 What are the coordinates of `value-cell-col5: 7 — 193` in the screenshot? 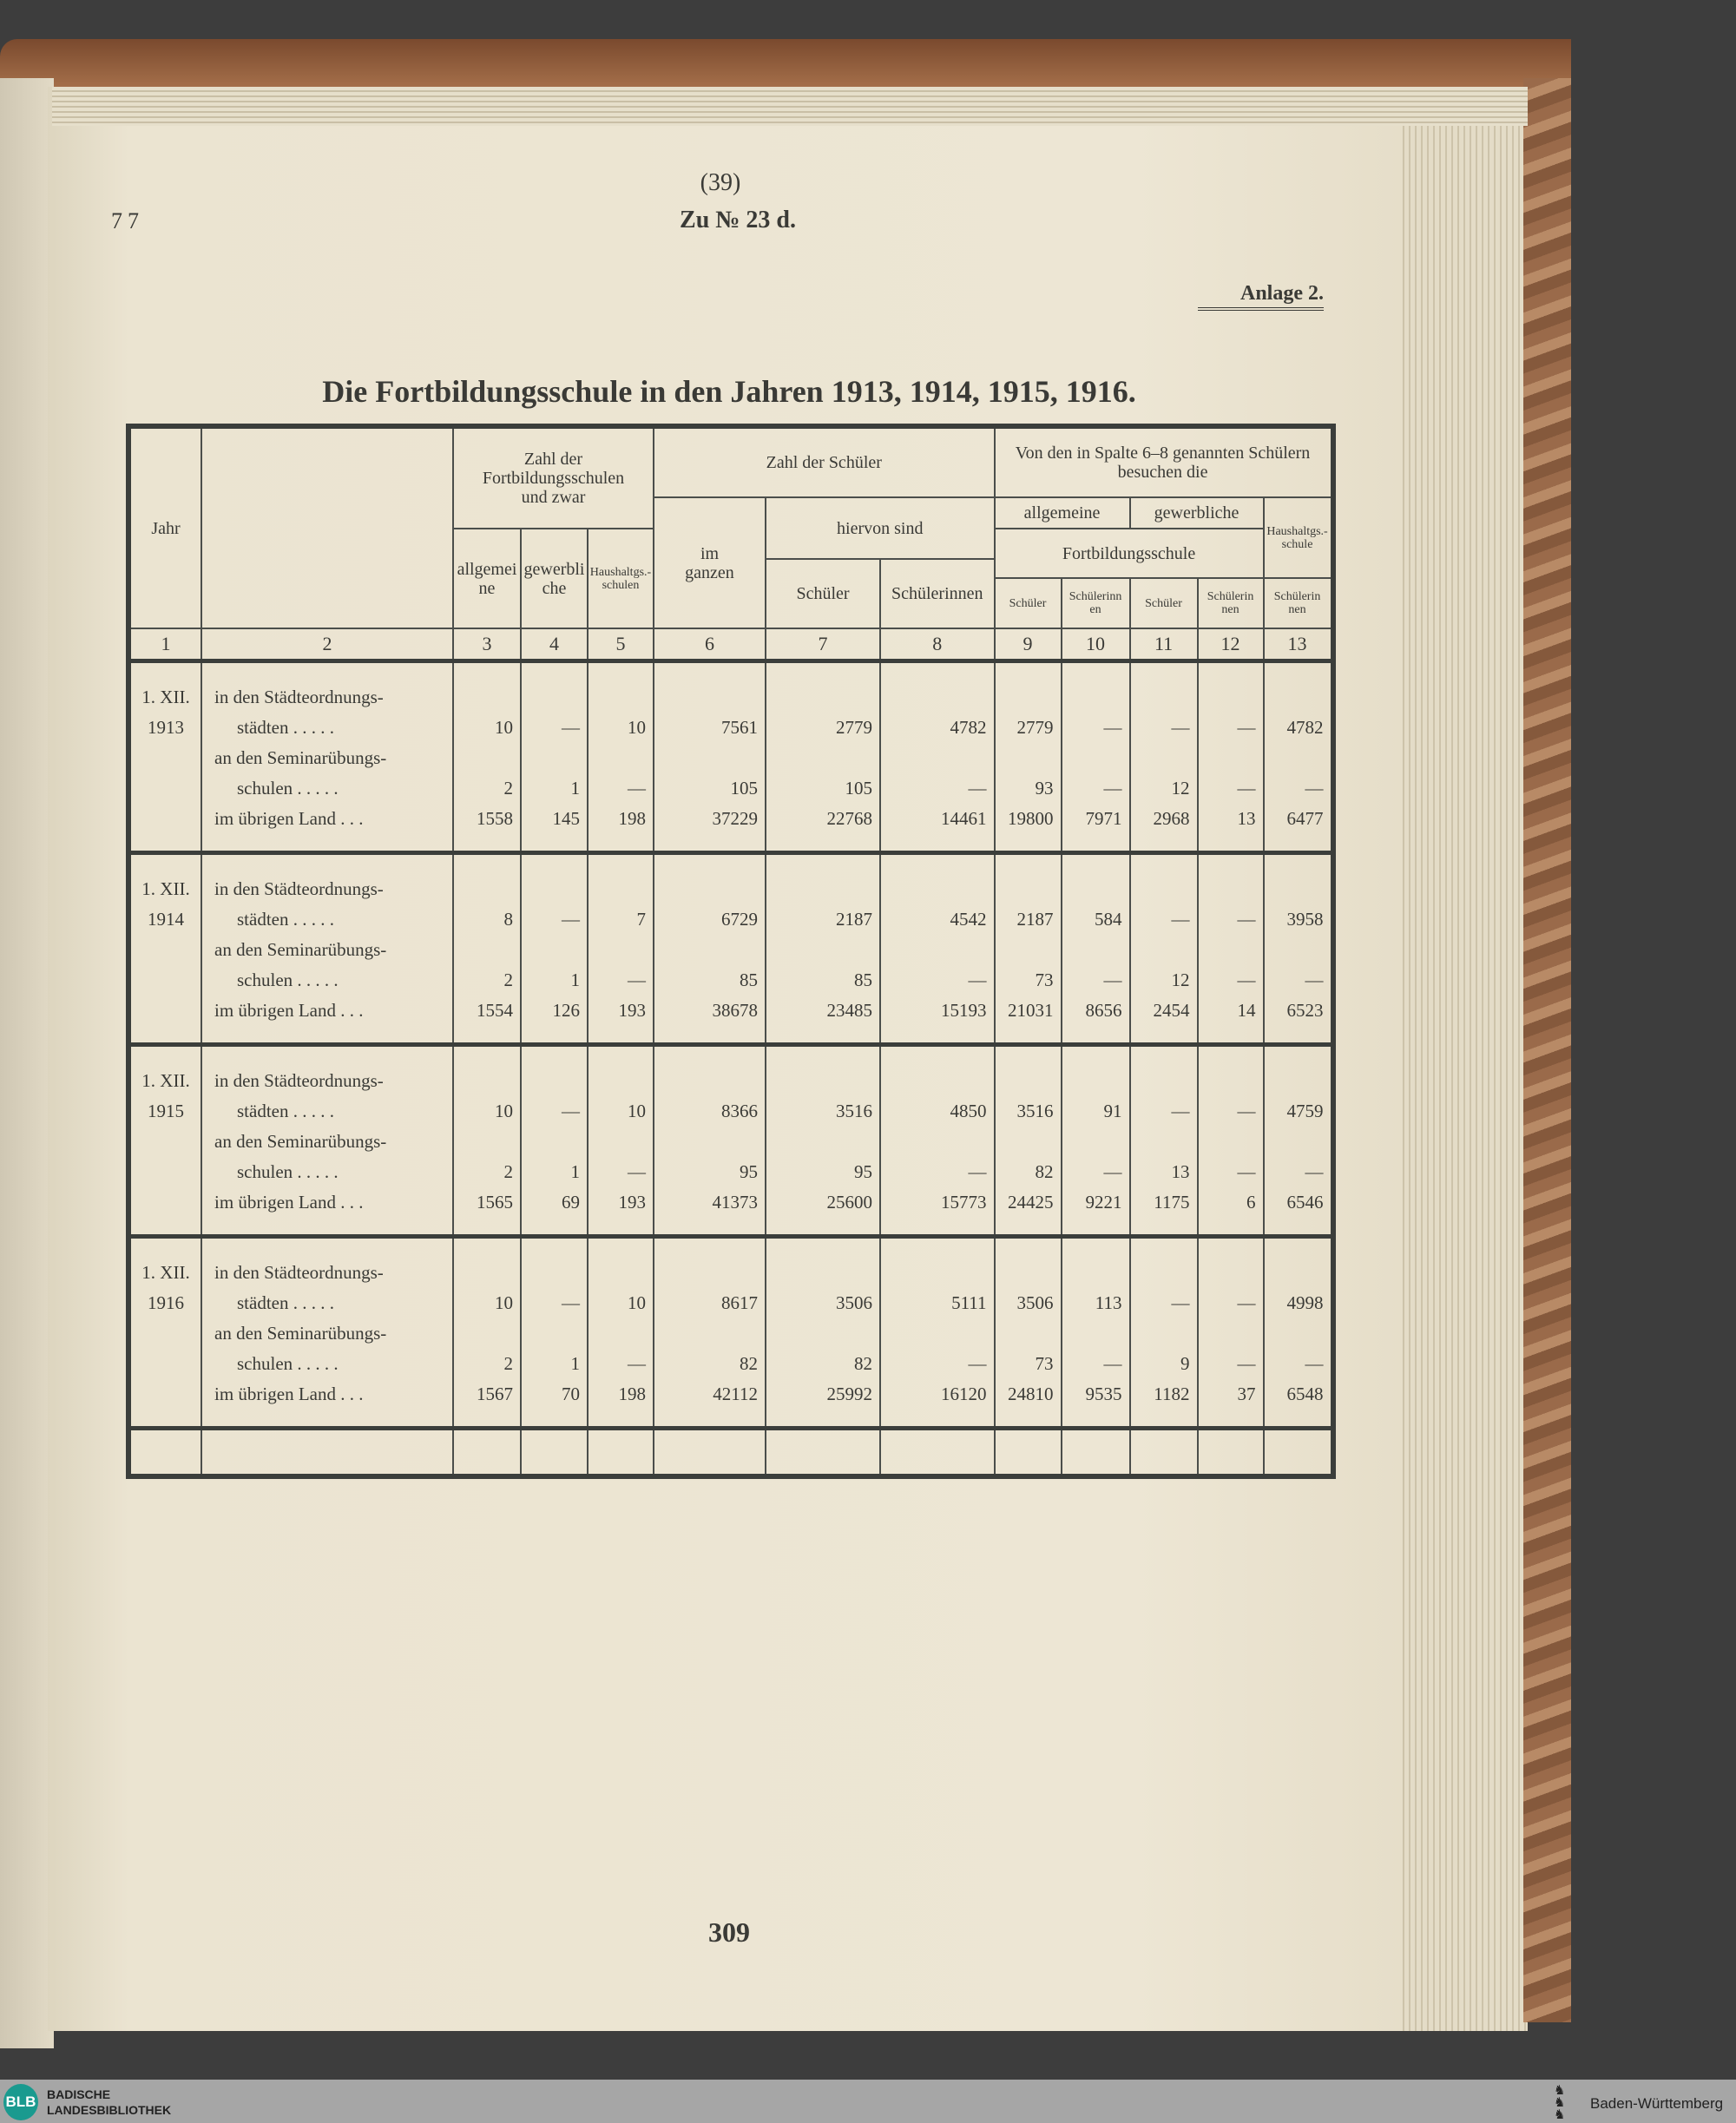 It's located at (620, 948).